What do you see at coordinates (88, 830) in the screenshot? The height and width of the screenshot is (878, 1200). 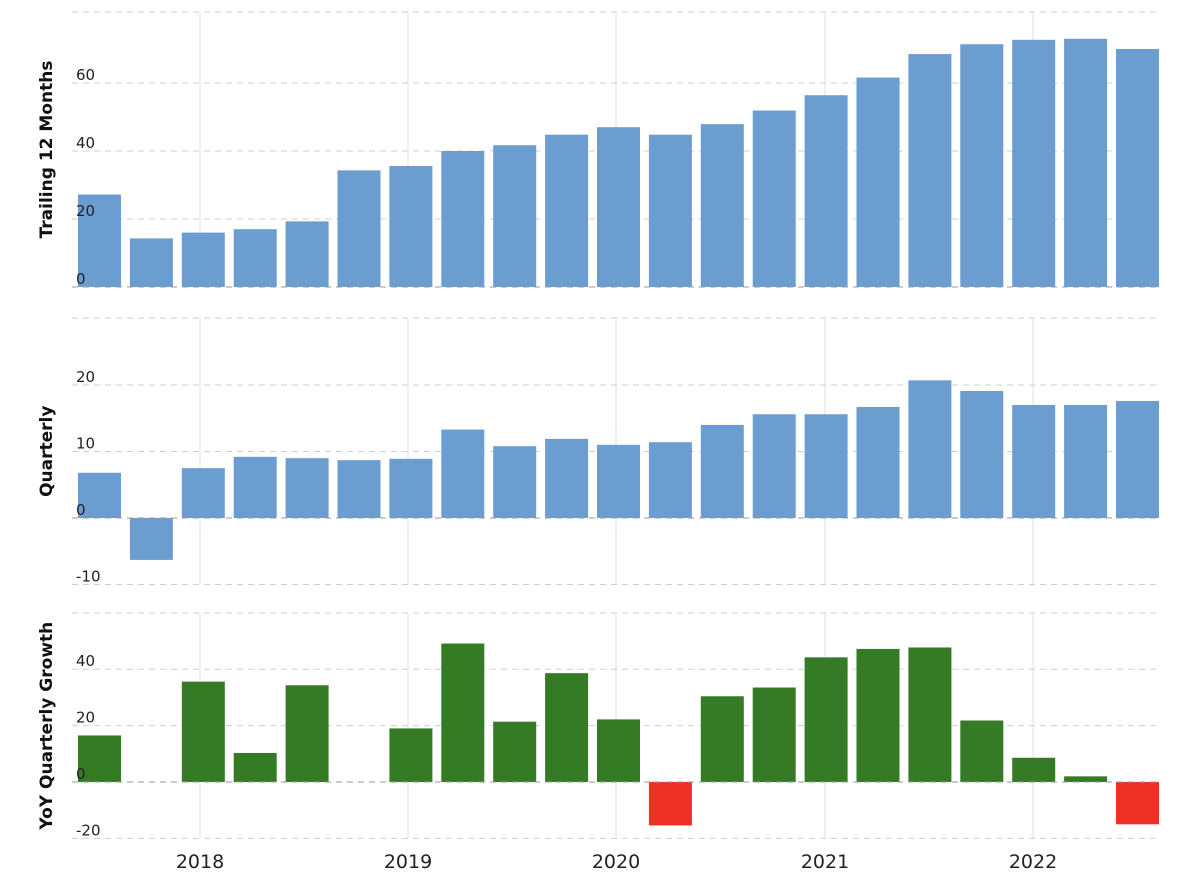 I see `y-tick-label: -20` at bounding box center [88, 830].